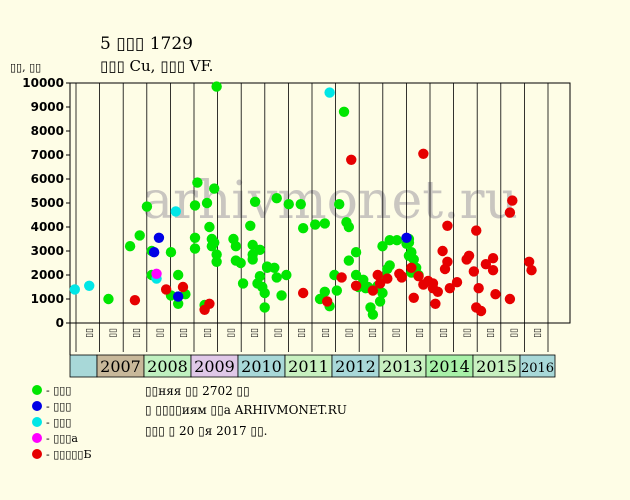  Describe the element at coordinates (261, 366) in the screenshot. I see `year-label: 2010` at that location.